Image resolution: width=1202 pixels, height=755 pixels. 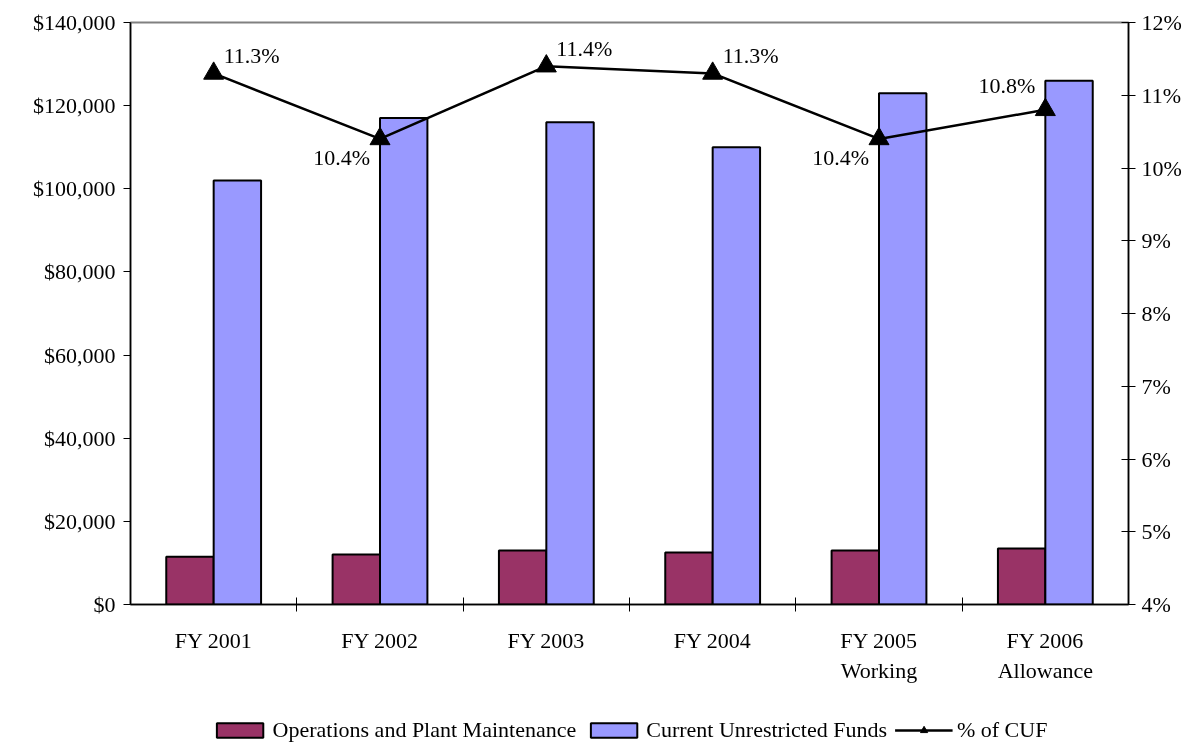 What do you see at coordinates (1007, 85) in the screenshot?
I see `data-label: 10.8%` at bounding box center [1007, 85].